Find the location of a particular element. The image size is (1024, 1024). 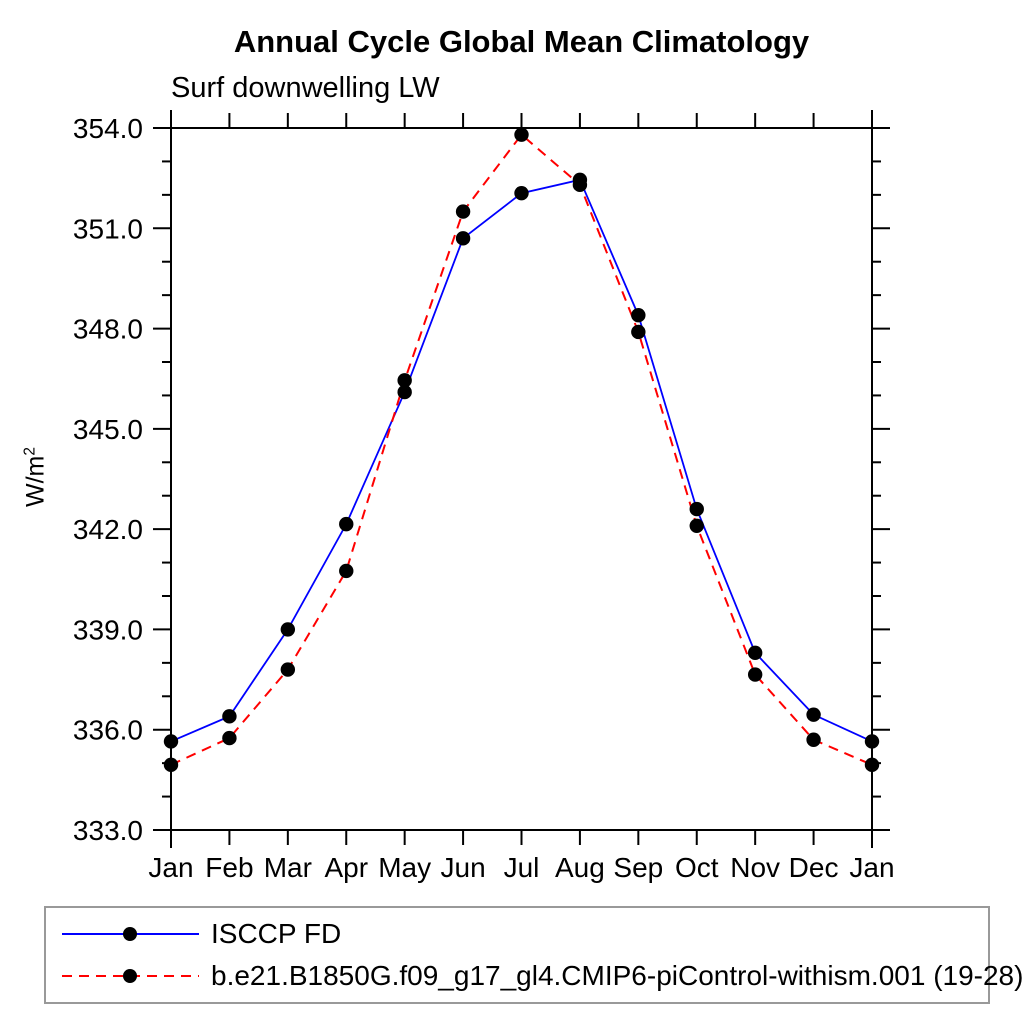

x-tick-label: Jun is located at coordinates (463, 867).